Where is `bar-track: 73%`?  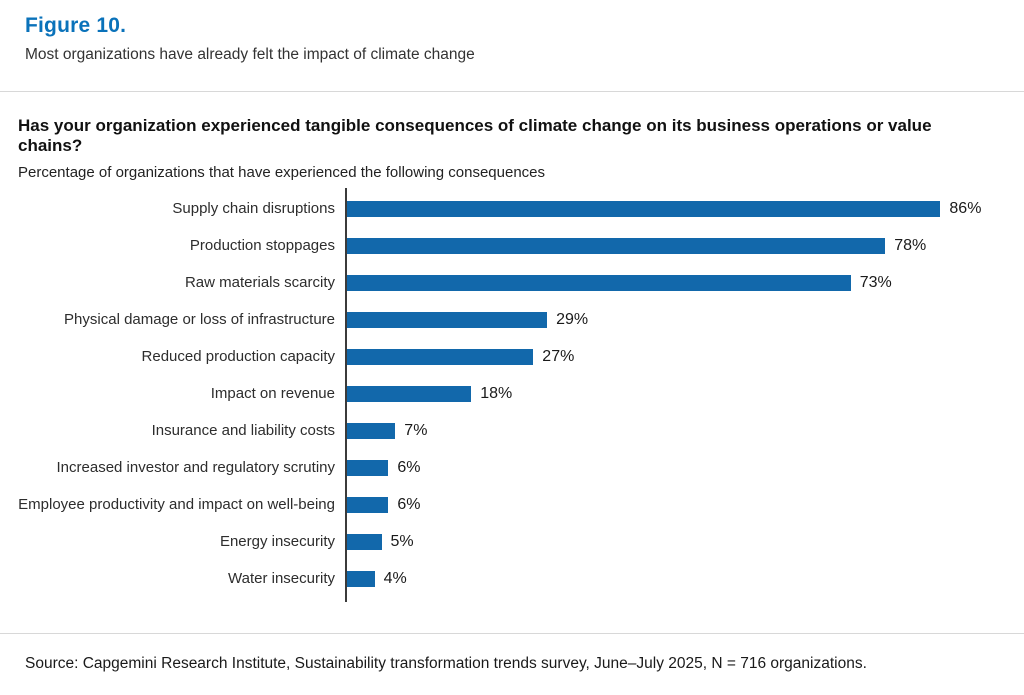 bar-track: 73% is located at coordinates (685, 283).